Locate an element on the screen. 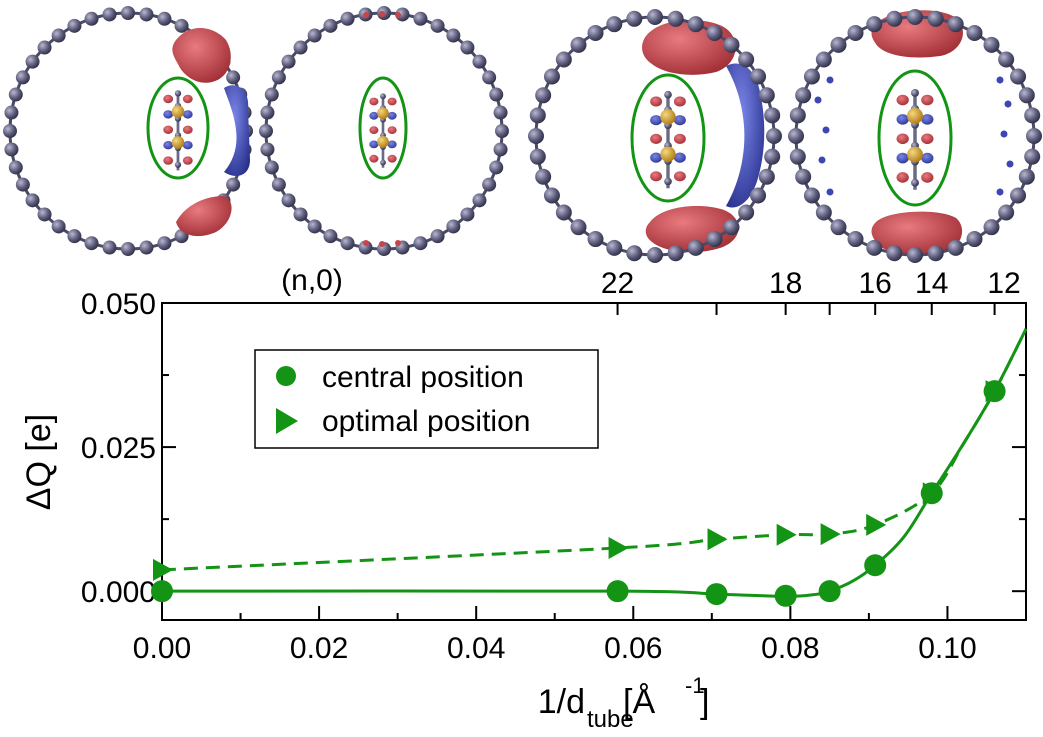 The image size is (1043, 737). legend-marker-central is located at coordinates (286, 376).